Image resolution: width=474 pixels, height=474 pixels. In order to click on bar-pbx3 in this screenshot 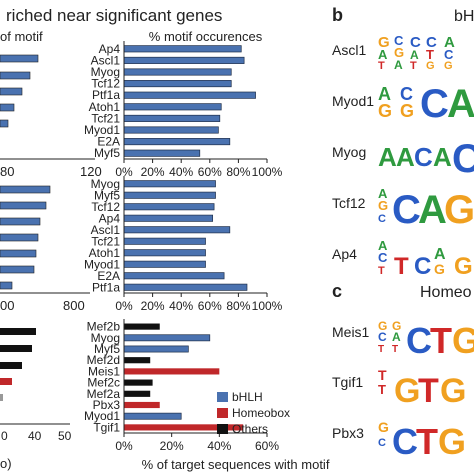, I will do `click(142, 405)`.